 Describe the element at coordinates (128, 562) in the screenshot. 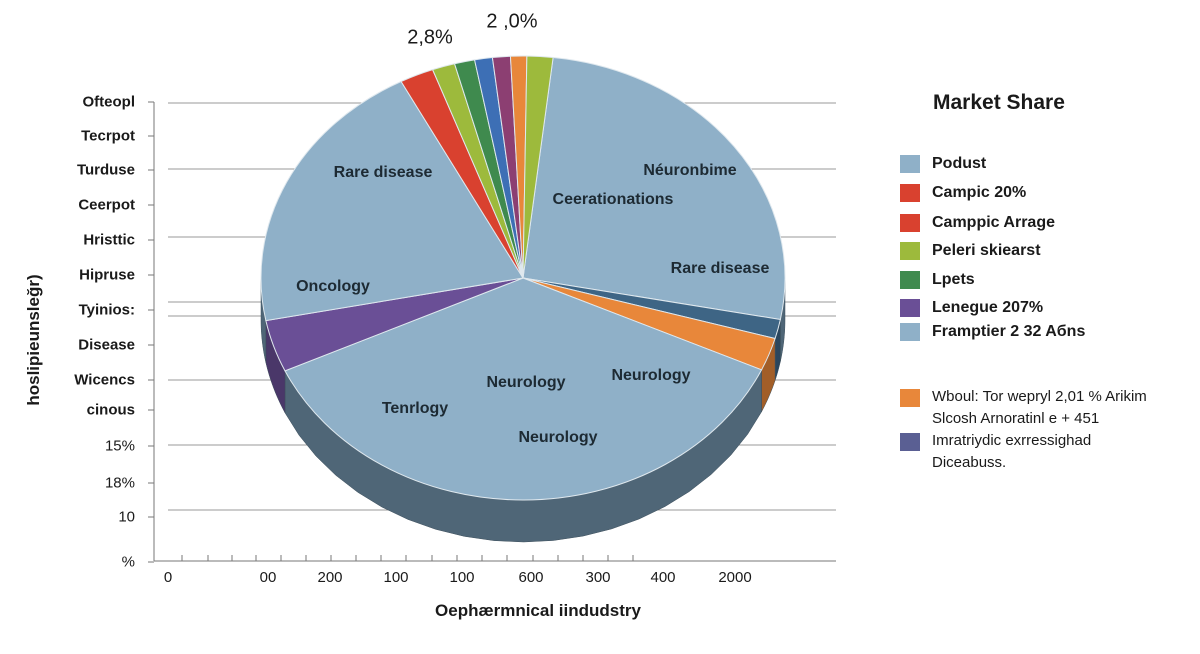

I see `y-tick-label: %` at that location.